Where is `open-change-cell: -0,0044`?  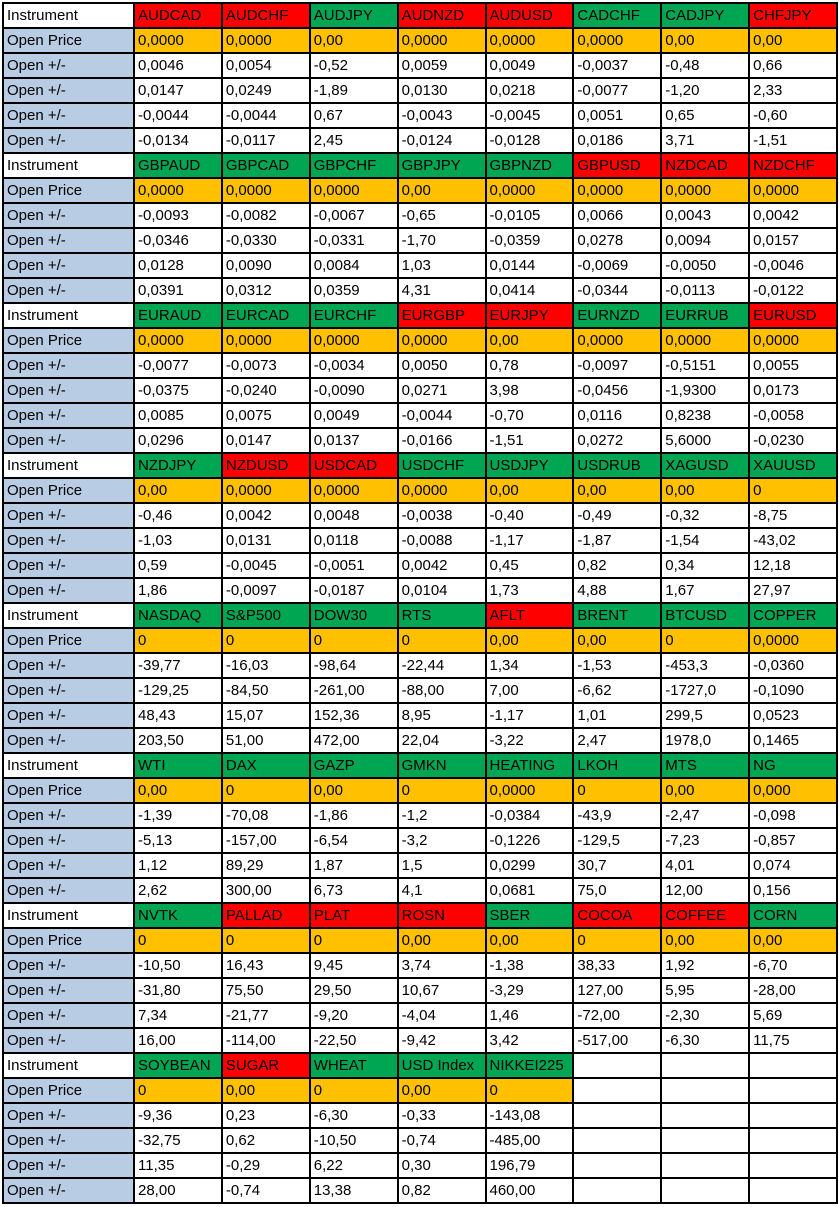 open-change-cell: -0,0044 is located at coordinates (265, 115).